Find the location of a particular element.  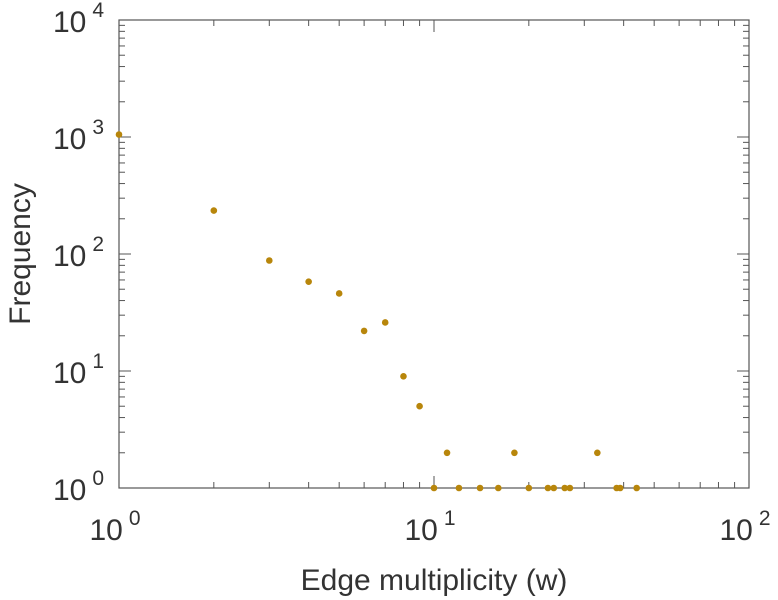

x-tick-label: 10 2 is located at coordinates (744, 527).